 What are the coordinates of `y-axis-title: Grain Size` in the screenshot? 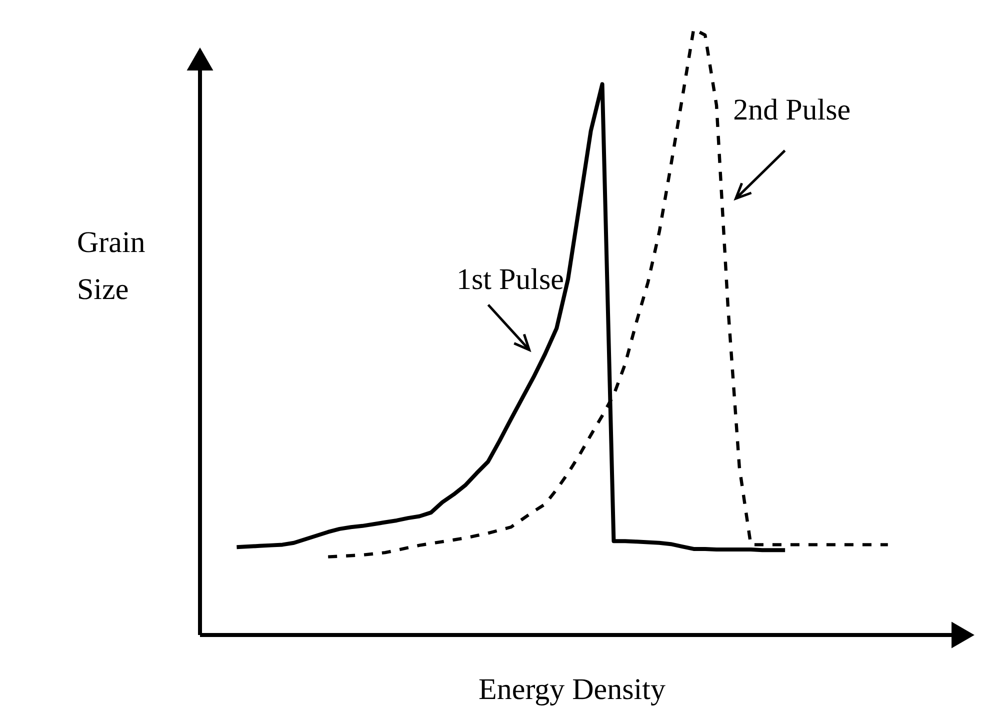 It's located at (111, 266).